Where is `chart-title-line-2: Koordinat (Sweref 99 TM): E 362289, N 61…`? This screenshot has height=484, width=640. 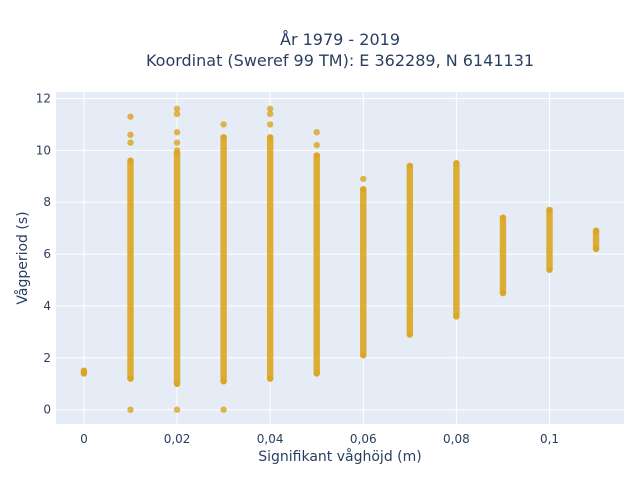 chart-title-line-2: Koordinat (Sweref 99 TM): E 362289, N 61… is located at coordinates (340, 60).